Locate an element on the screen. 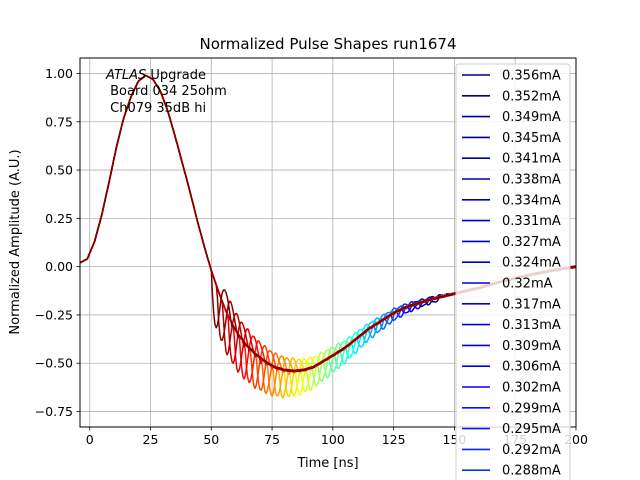 This screenshot has height=480, width=640. legend-label: 0.295mA is located at coordinates (531, 429).